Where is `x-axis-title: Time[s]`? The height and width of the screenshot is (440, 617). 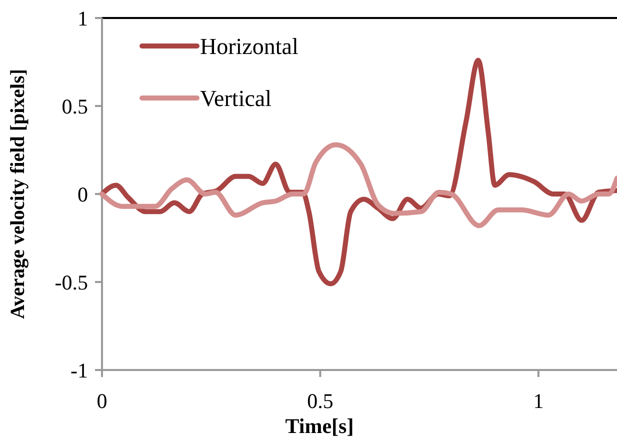
x-axis-title: Time[s] is located at coordinates (319, 426).